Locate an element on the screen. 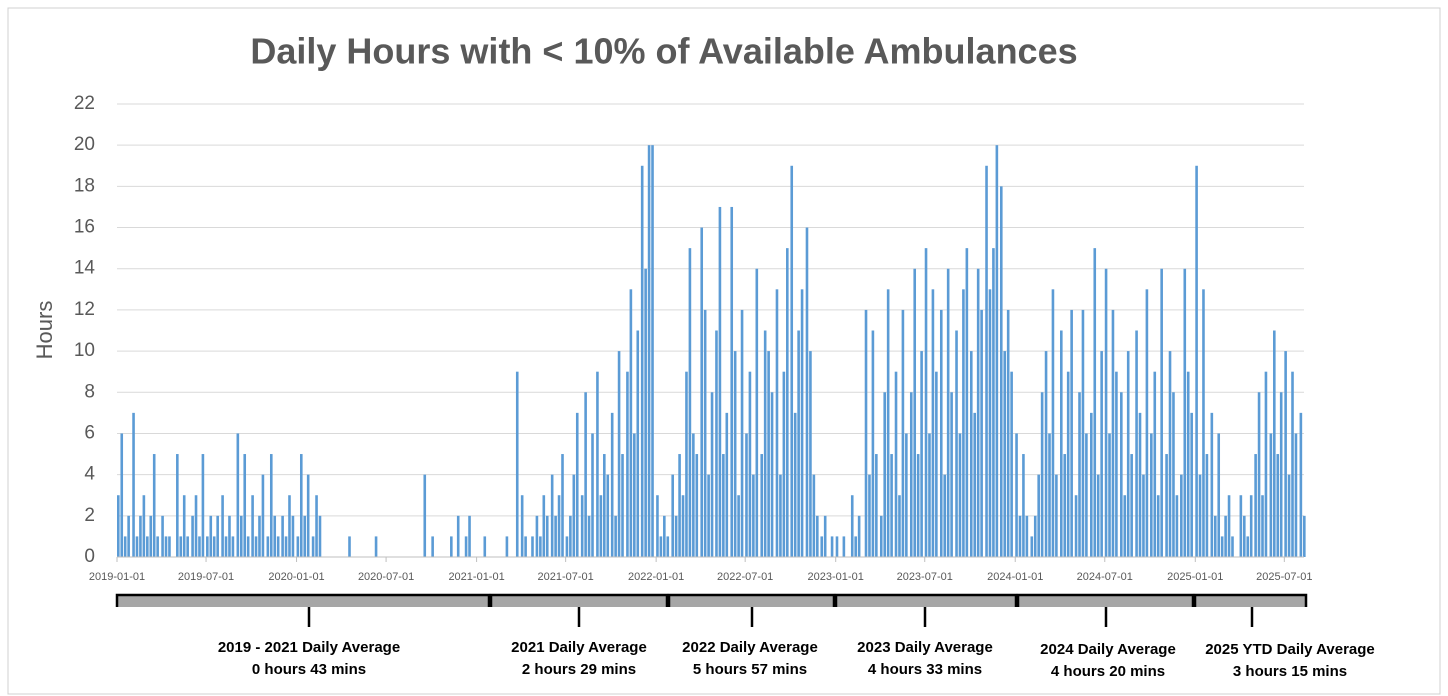 The height and width of the screenshot is (696, 1448). annotation: 4 hours 20 mins is located at coordinates (1108, 671).